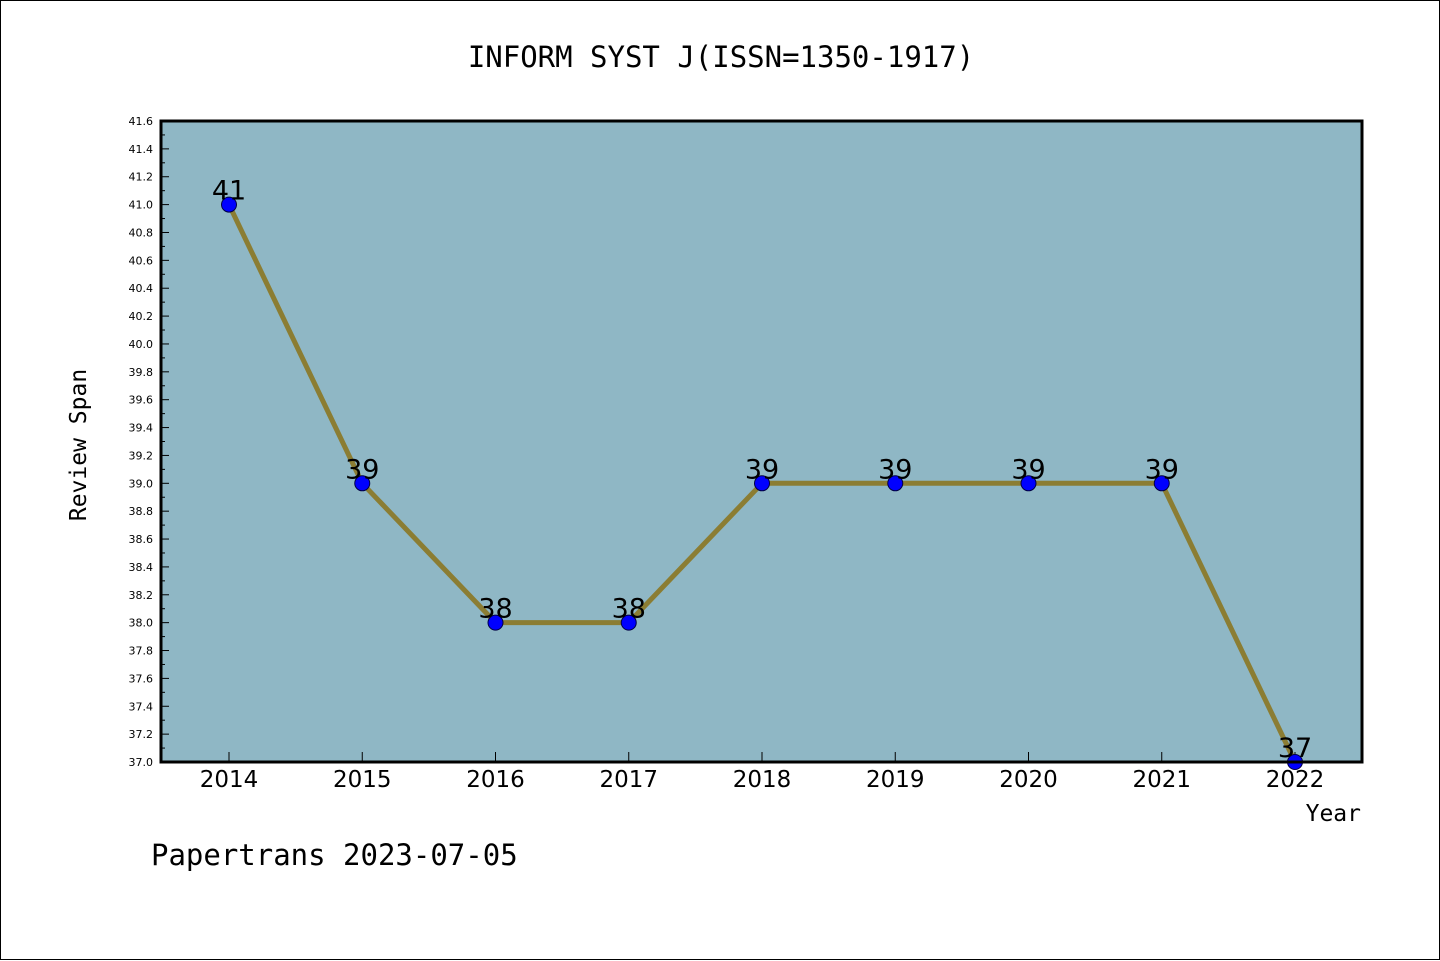 The image size is (1440, 961). What do you see at coordinates (1295, 780) in the screenshot?
I see `x-tick-label: 2022` at bounding box center [1295, 780].